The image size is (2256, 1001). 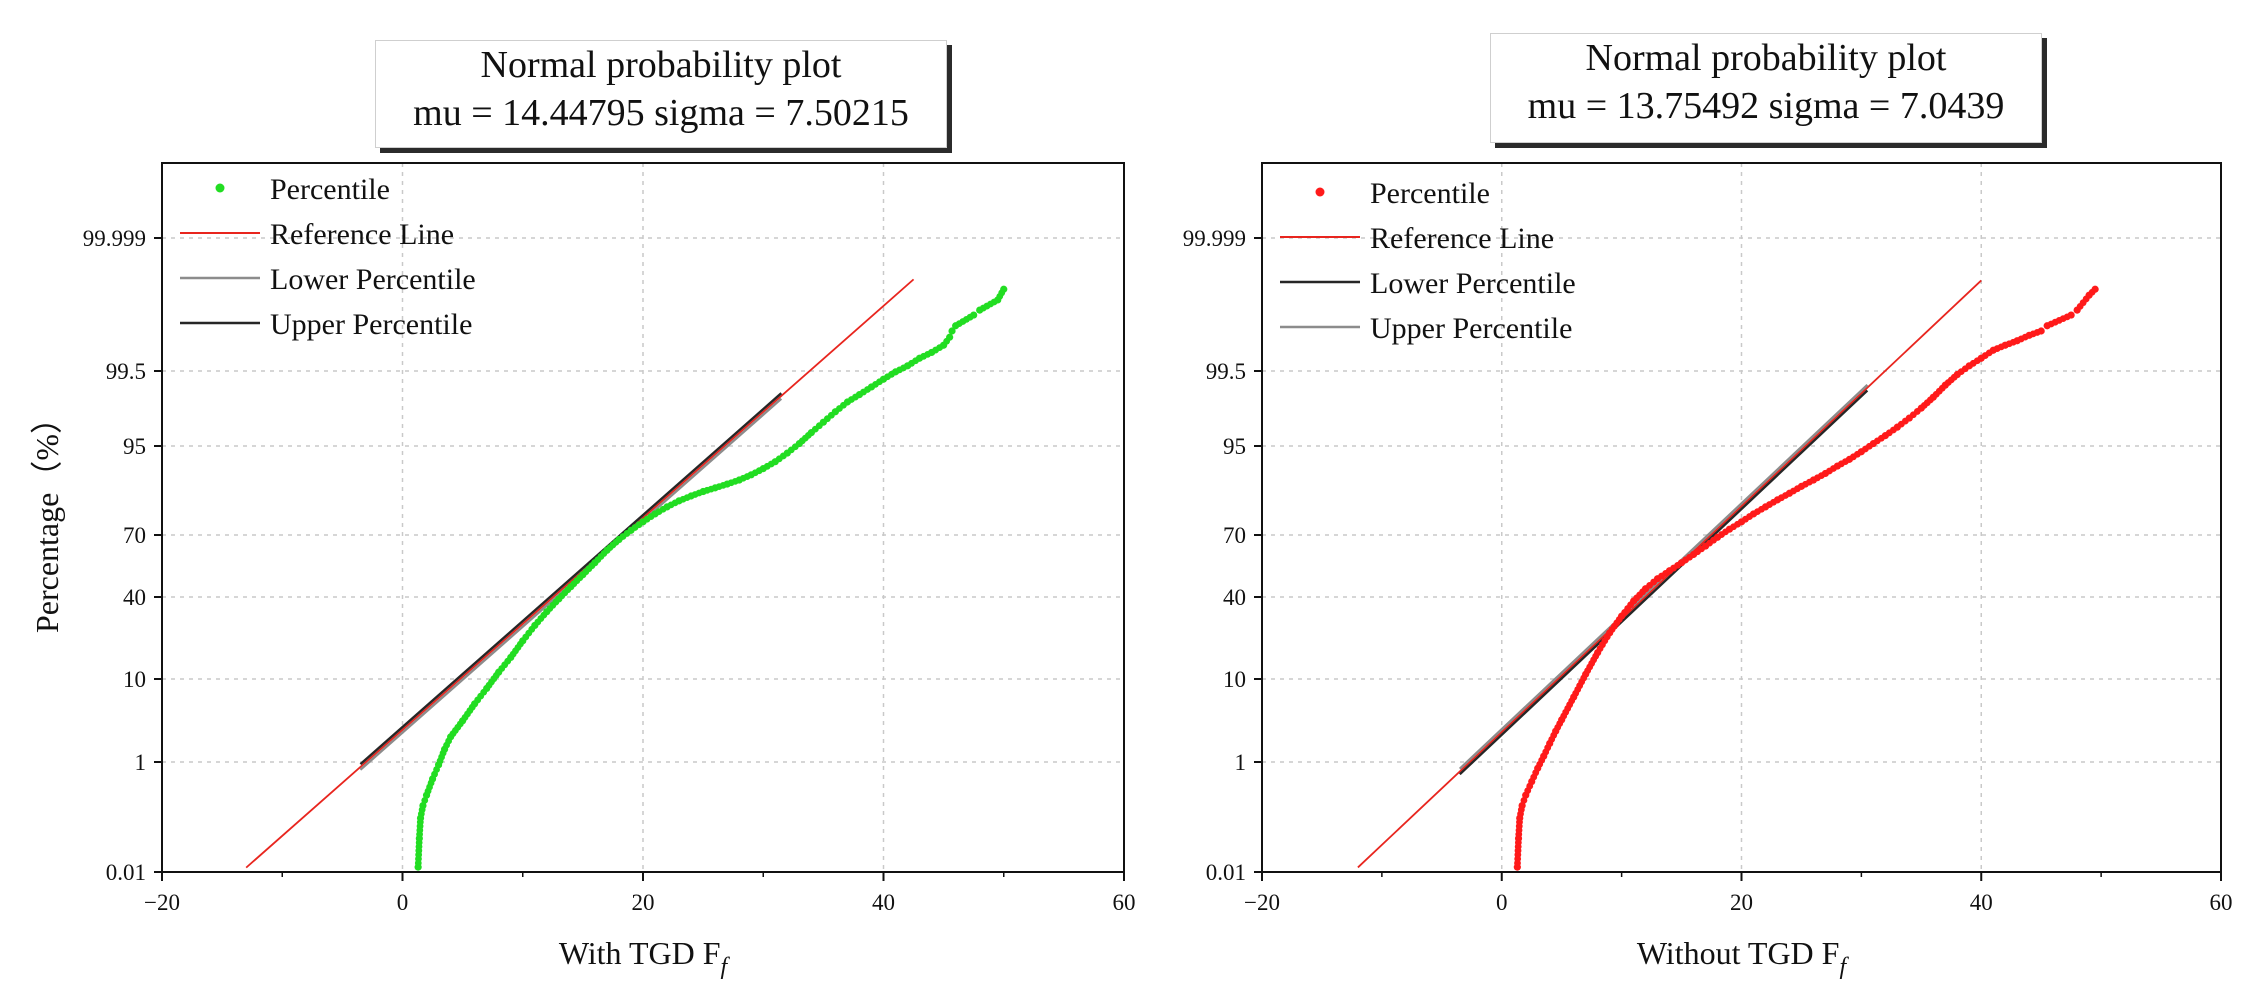 I want to click on chart-1-xtick-label-4: 60, so click(x=1124, y=902).